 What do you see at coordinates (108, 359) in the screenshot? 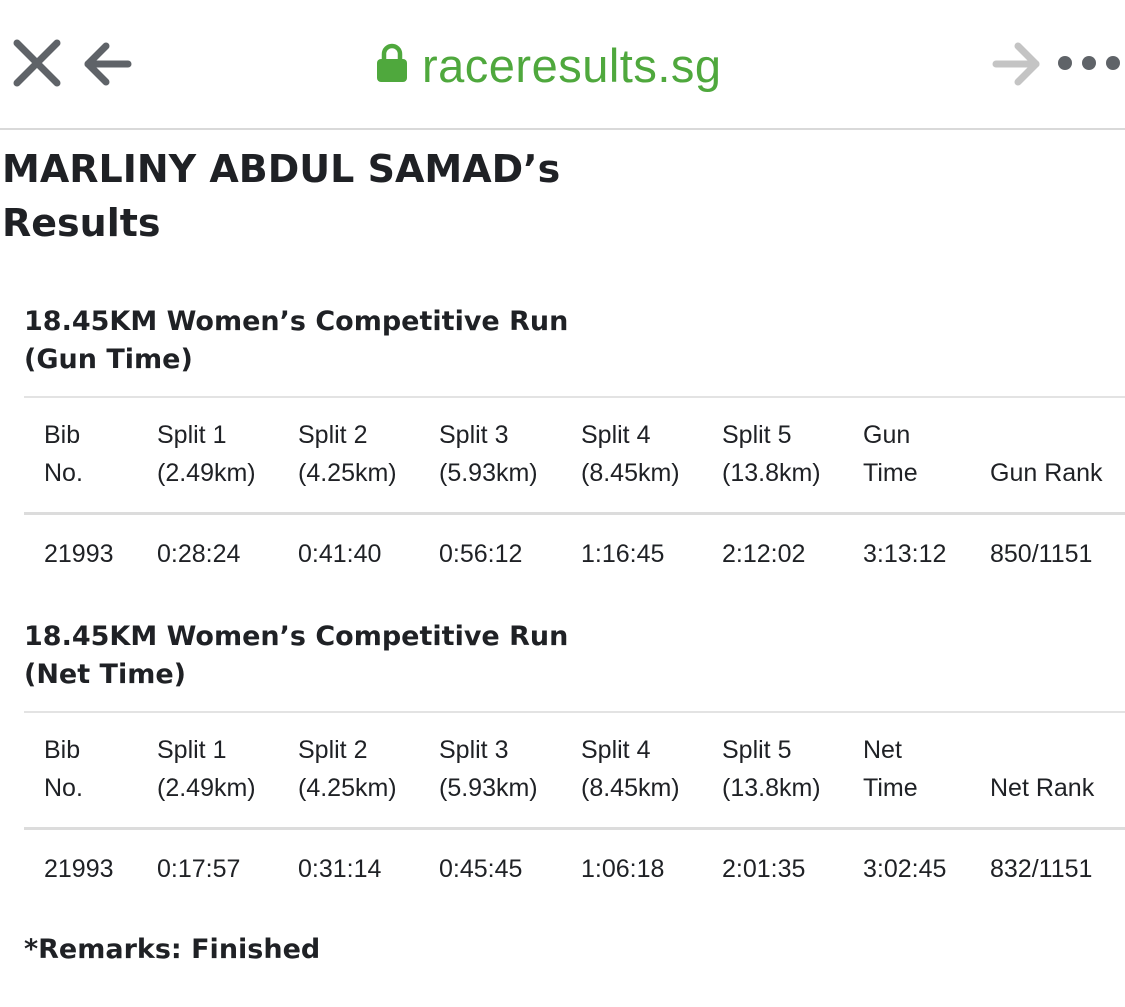
I see `section-title-line2: (Gun Time)` at bounding box center [108, 359].